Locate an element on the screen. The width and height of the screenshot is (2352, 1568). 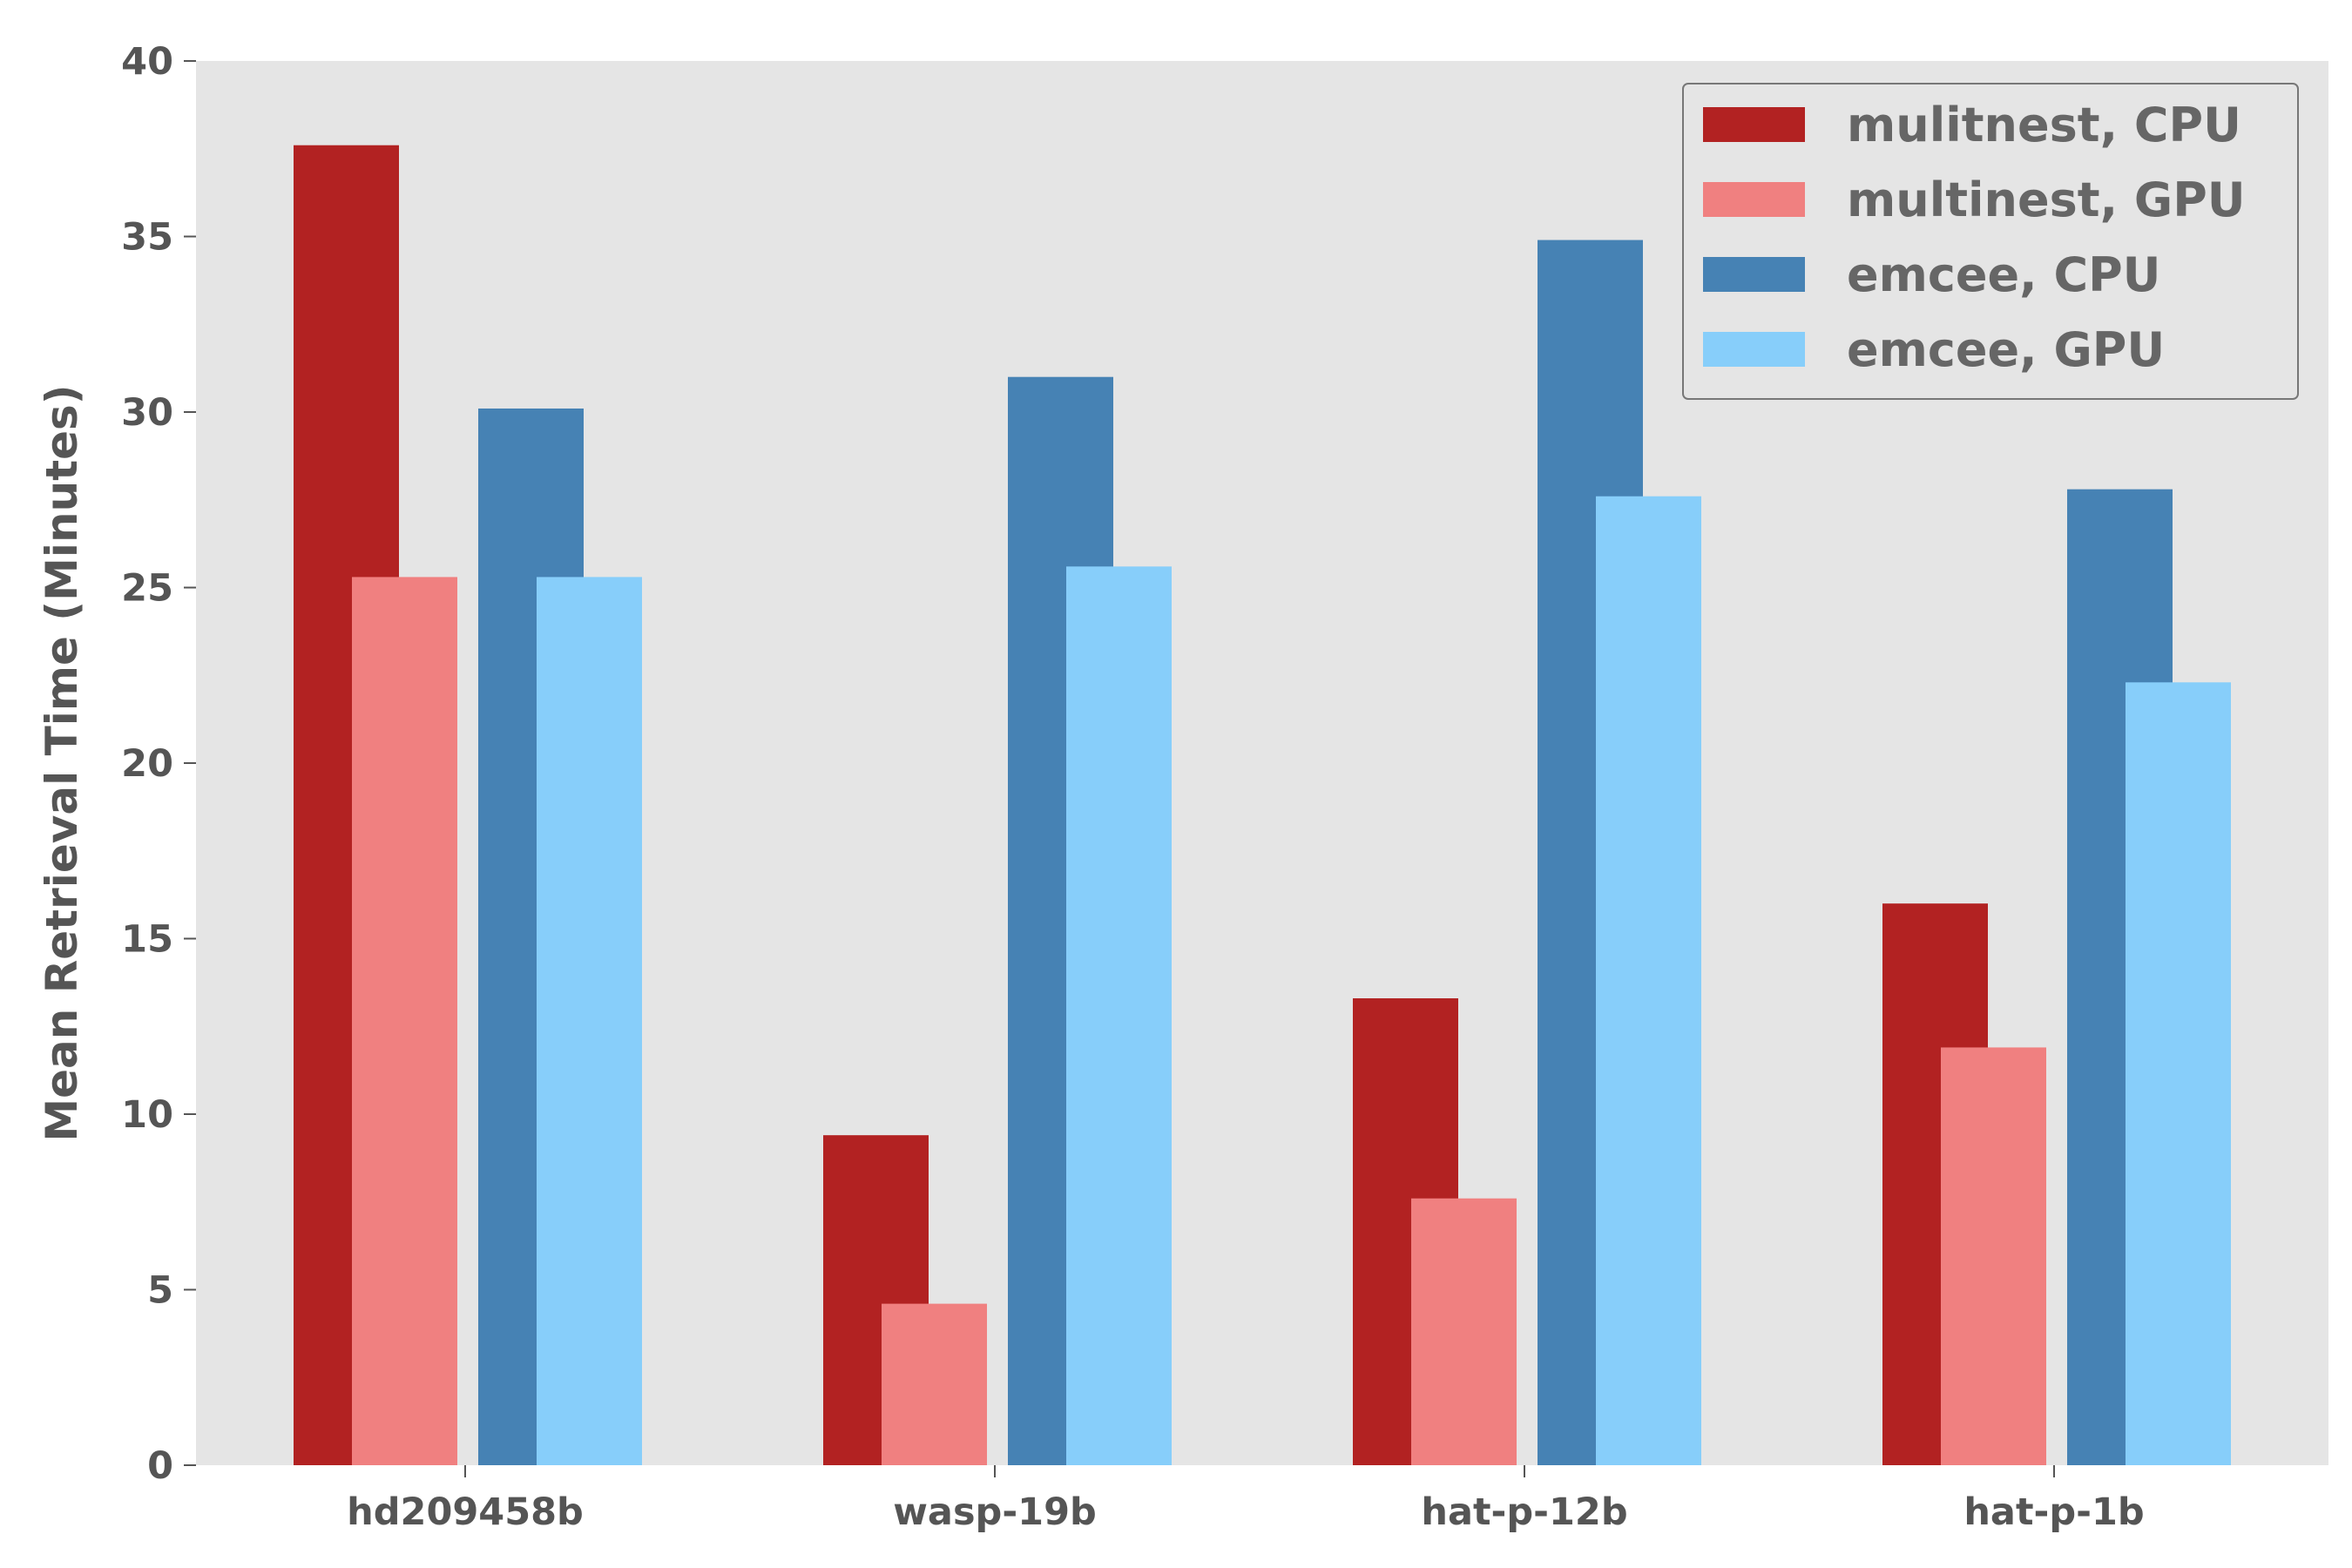
y-axis: 0 5 10 15 20 25 30 35 40 is located at coordinates (158, 764).